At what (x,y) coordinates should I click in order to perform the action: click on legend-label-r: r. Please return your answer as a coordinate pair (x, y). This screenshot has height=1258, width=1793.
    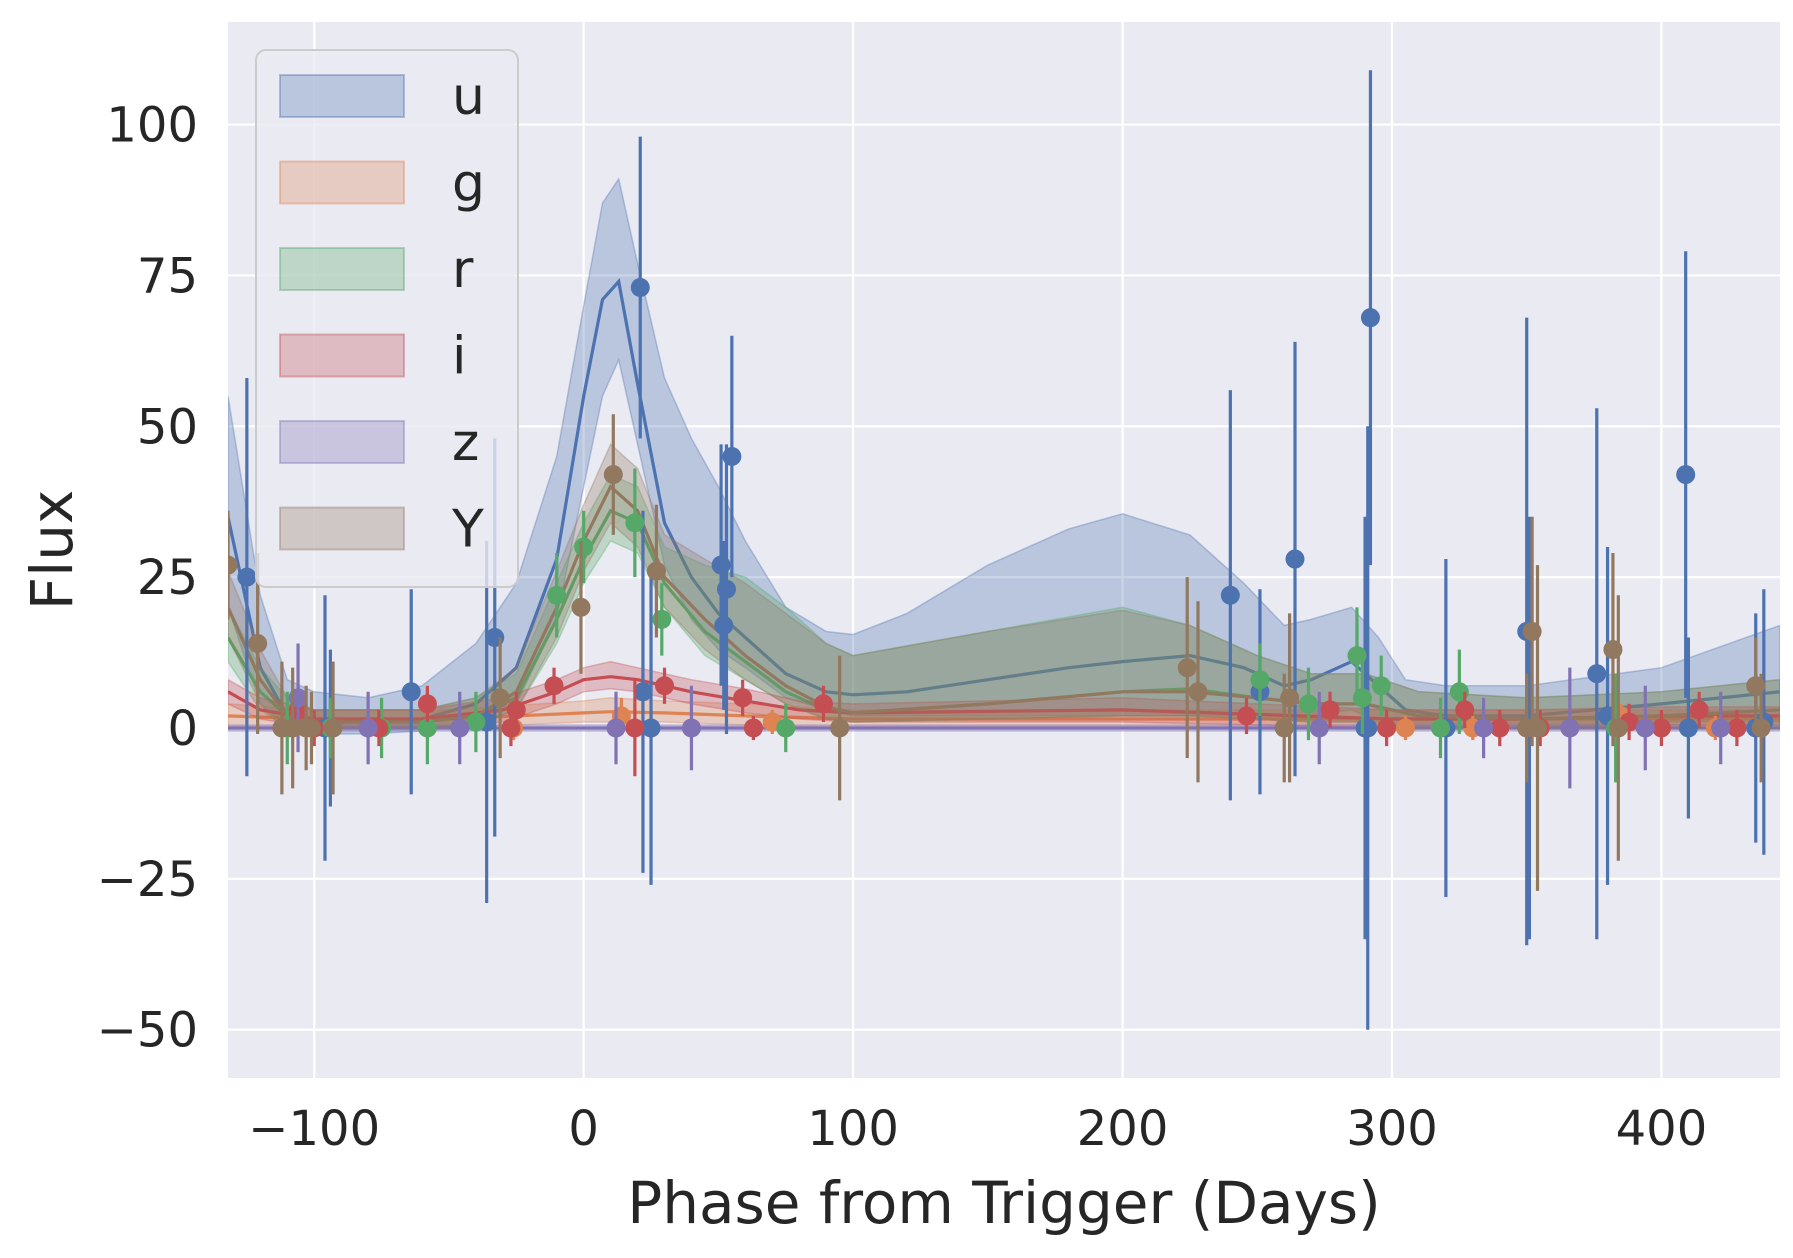
    Looking at the image, I should click on (463, 270).